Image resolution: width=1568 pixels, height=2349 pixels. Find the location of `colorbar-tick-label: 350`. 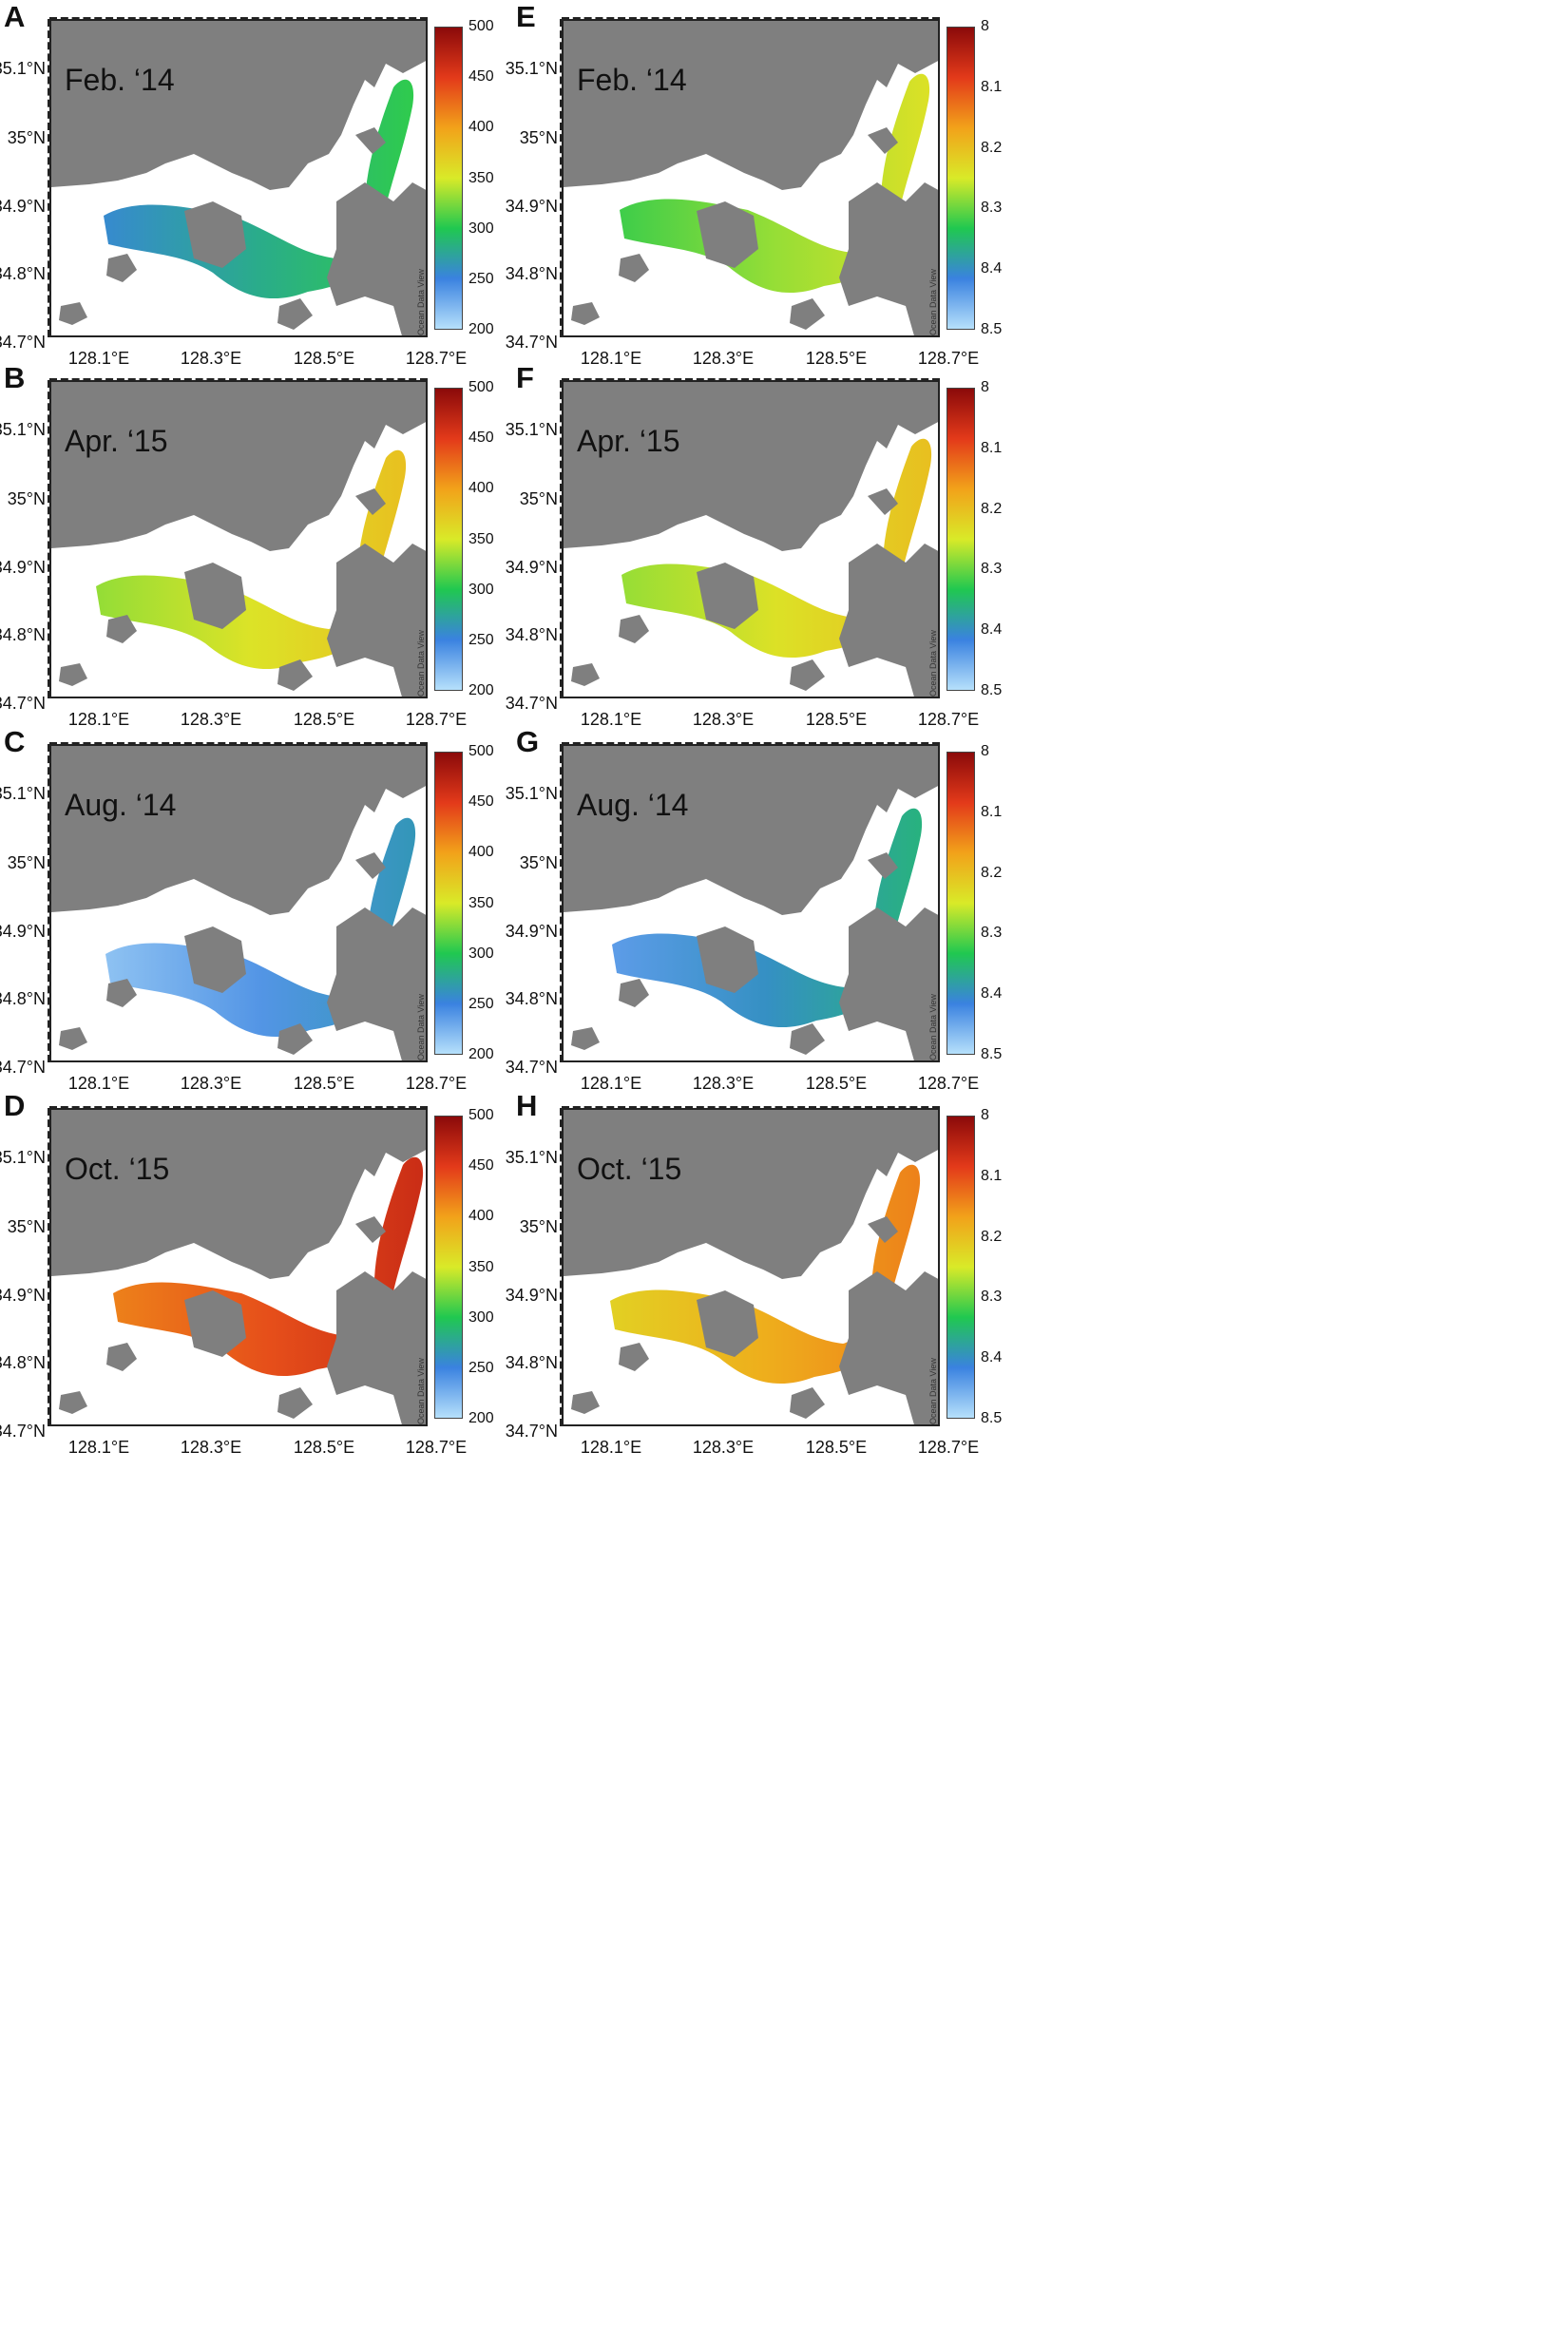

colorbar-tick-label: 350 is located at coordinates (481, 903).